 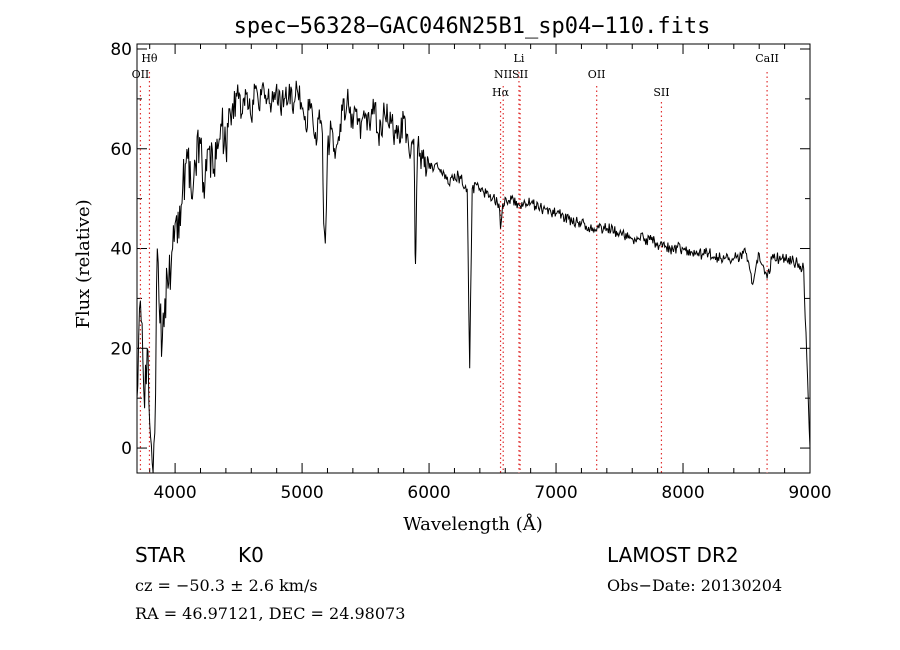 What do you see at coordinates (519, 58) in the screenshot?
I see `spectral-line-label: Li` at bounding box center [519, 58].